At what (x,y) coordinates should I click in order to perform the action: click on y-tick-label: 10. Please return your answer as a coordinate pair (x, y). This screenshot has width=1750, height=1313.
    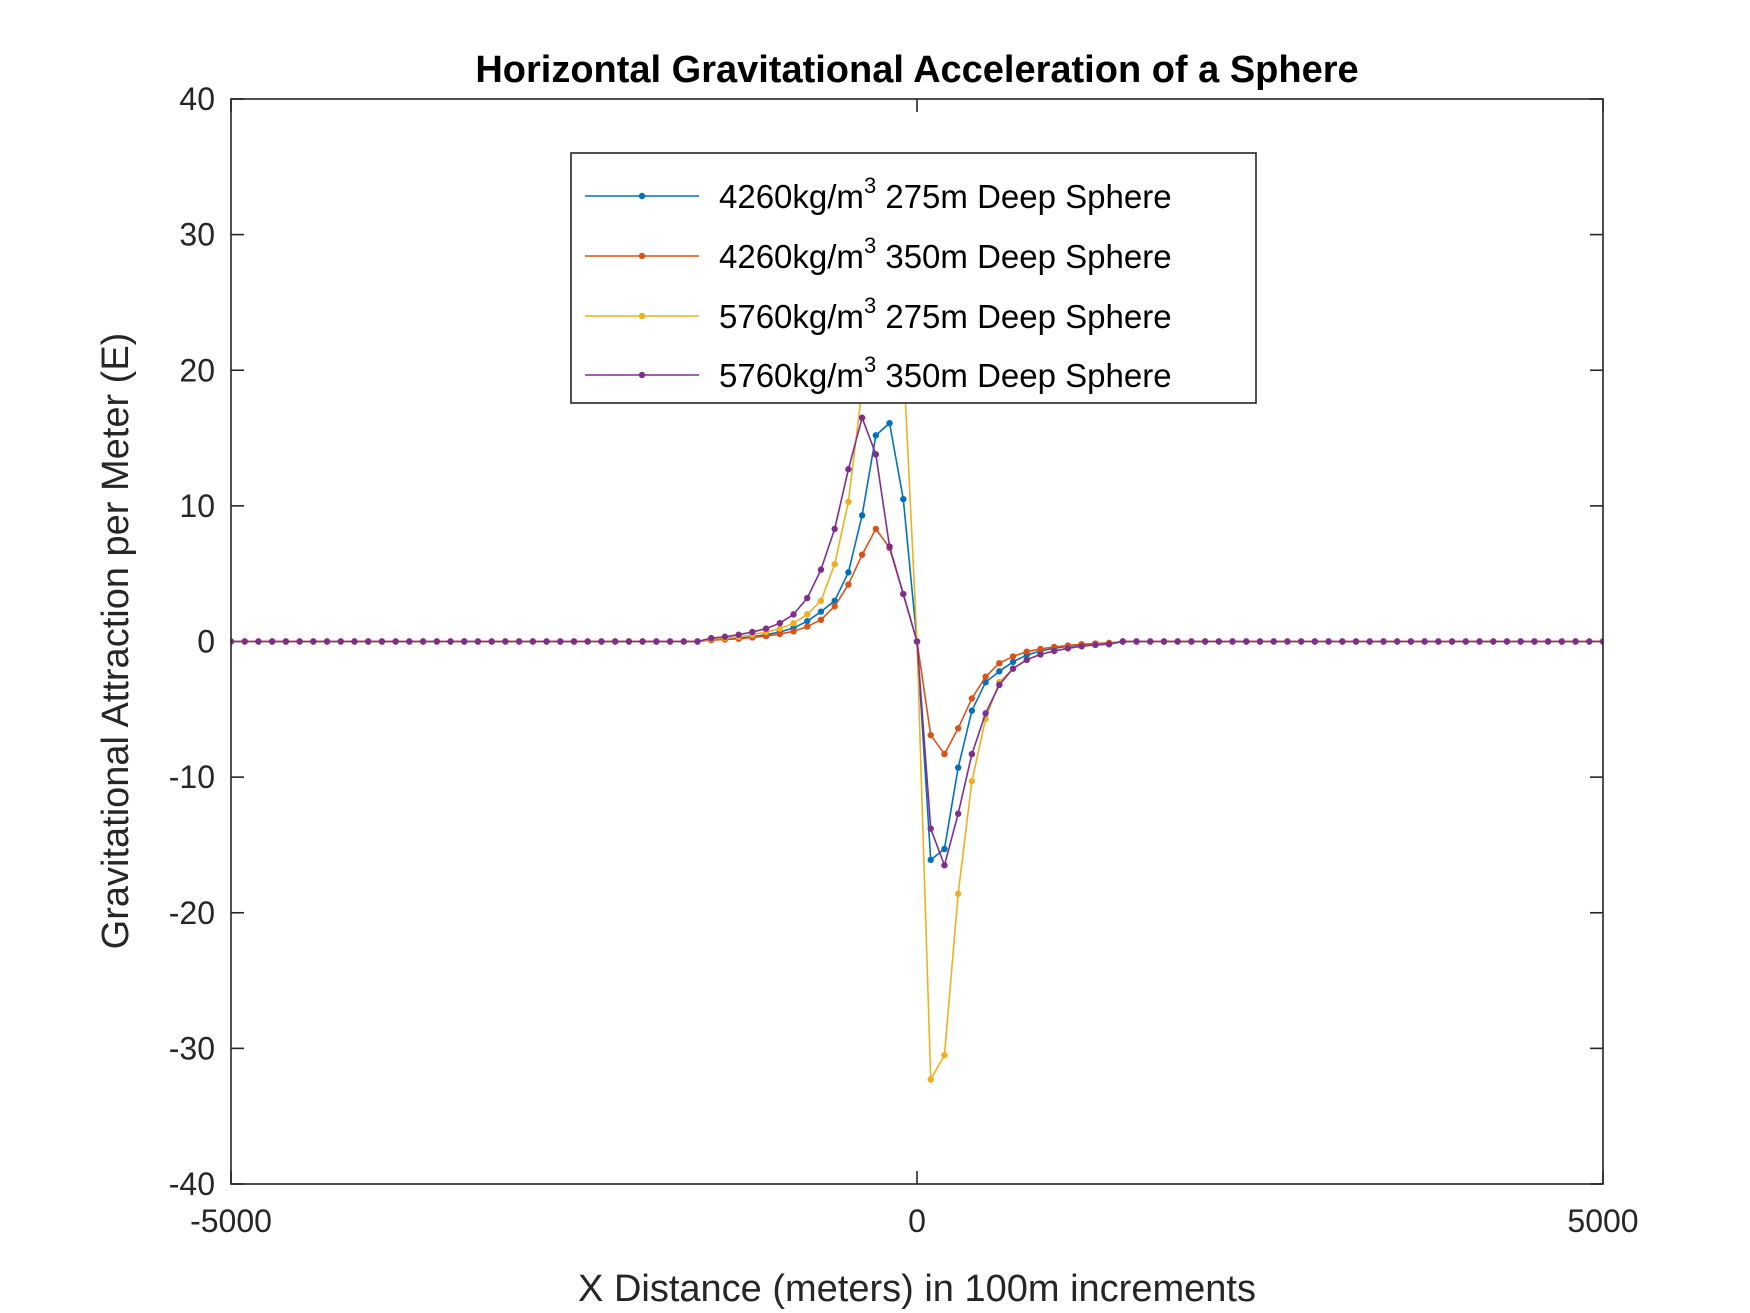
    Looking at the image, I should click on (197, 506).